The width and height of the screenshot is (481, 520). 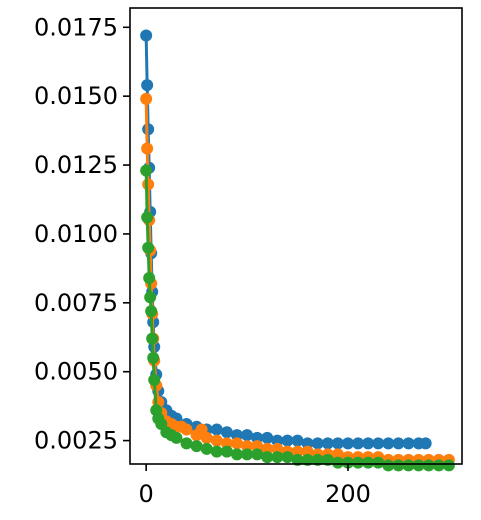 What do you see at coordinates (146, 494) in the screenshot?
I see `x-tick-label: 0` at bounding box center [146, 494].